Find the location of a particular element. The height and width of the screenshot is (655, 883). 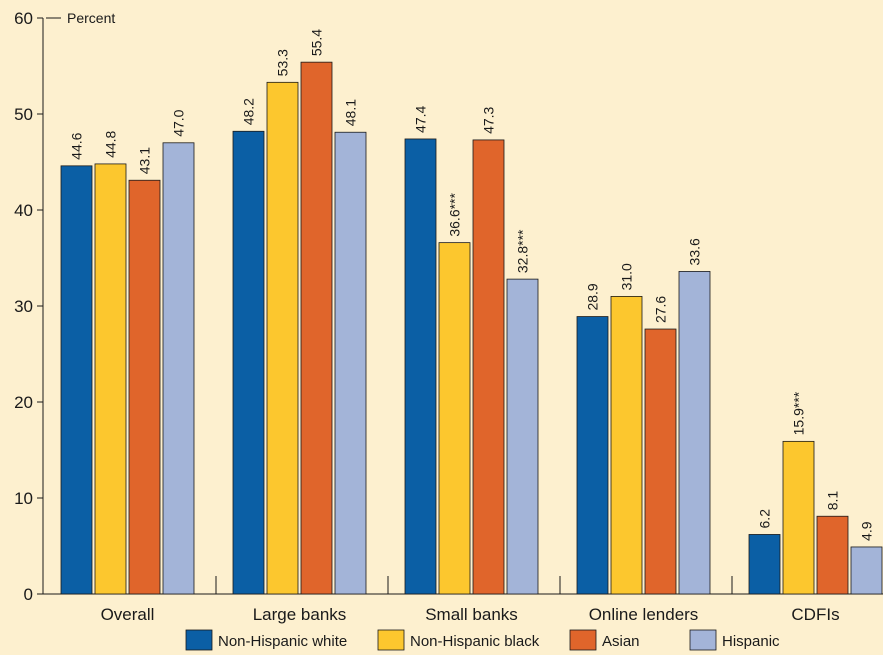

value-label: 53.3 is located at coordinates (283, 62).